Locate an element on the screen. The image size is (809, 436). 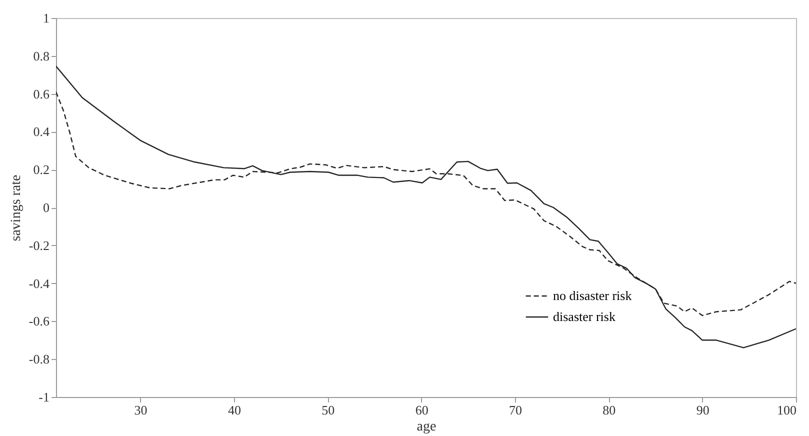
legend-label: no disaster risk is located at coordinates (592, 295).